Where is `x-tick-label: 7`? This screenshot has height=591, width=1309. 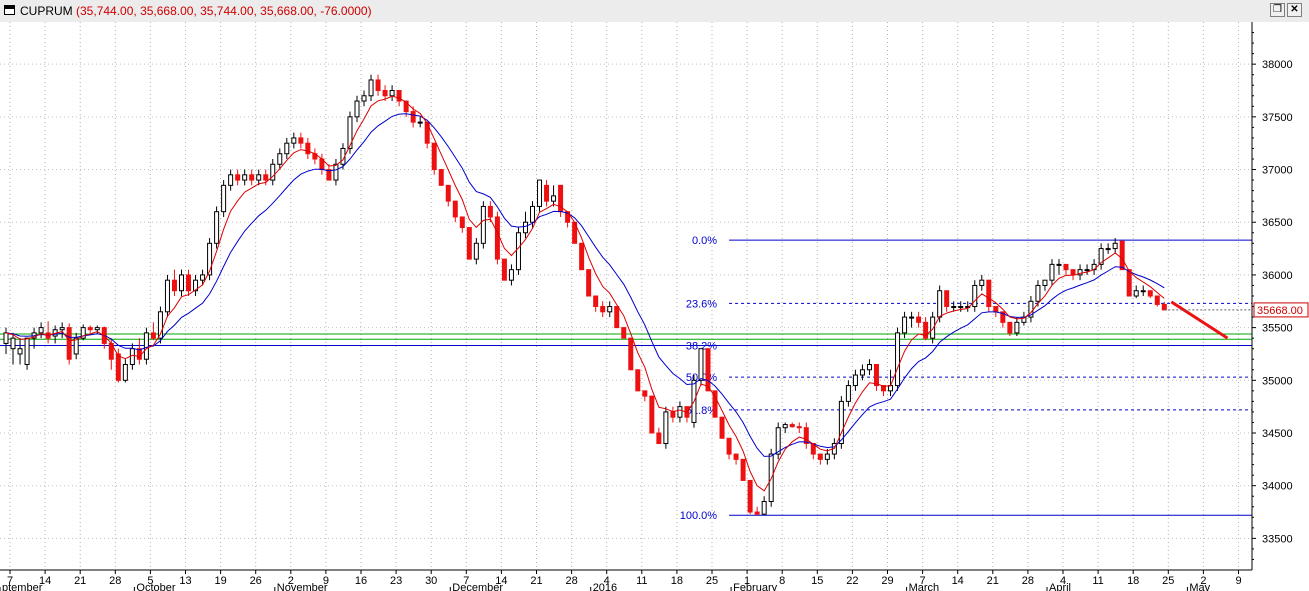 x-tick-label: 7 is located at coordinates (10, 581).